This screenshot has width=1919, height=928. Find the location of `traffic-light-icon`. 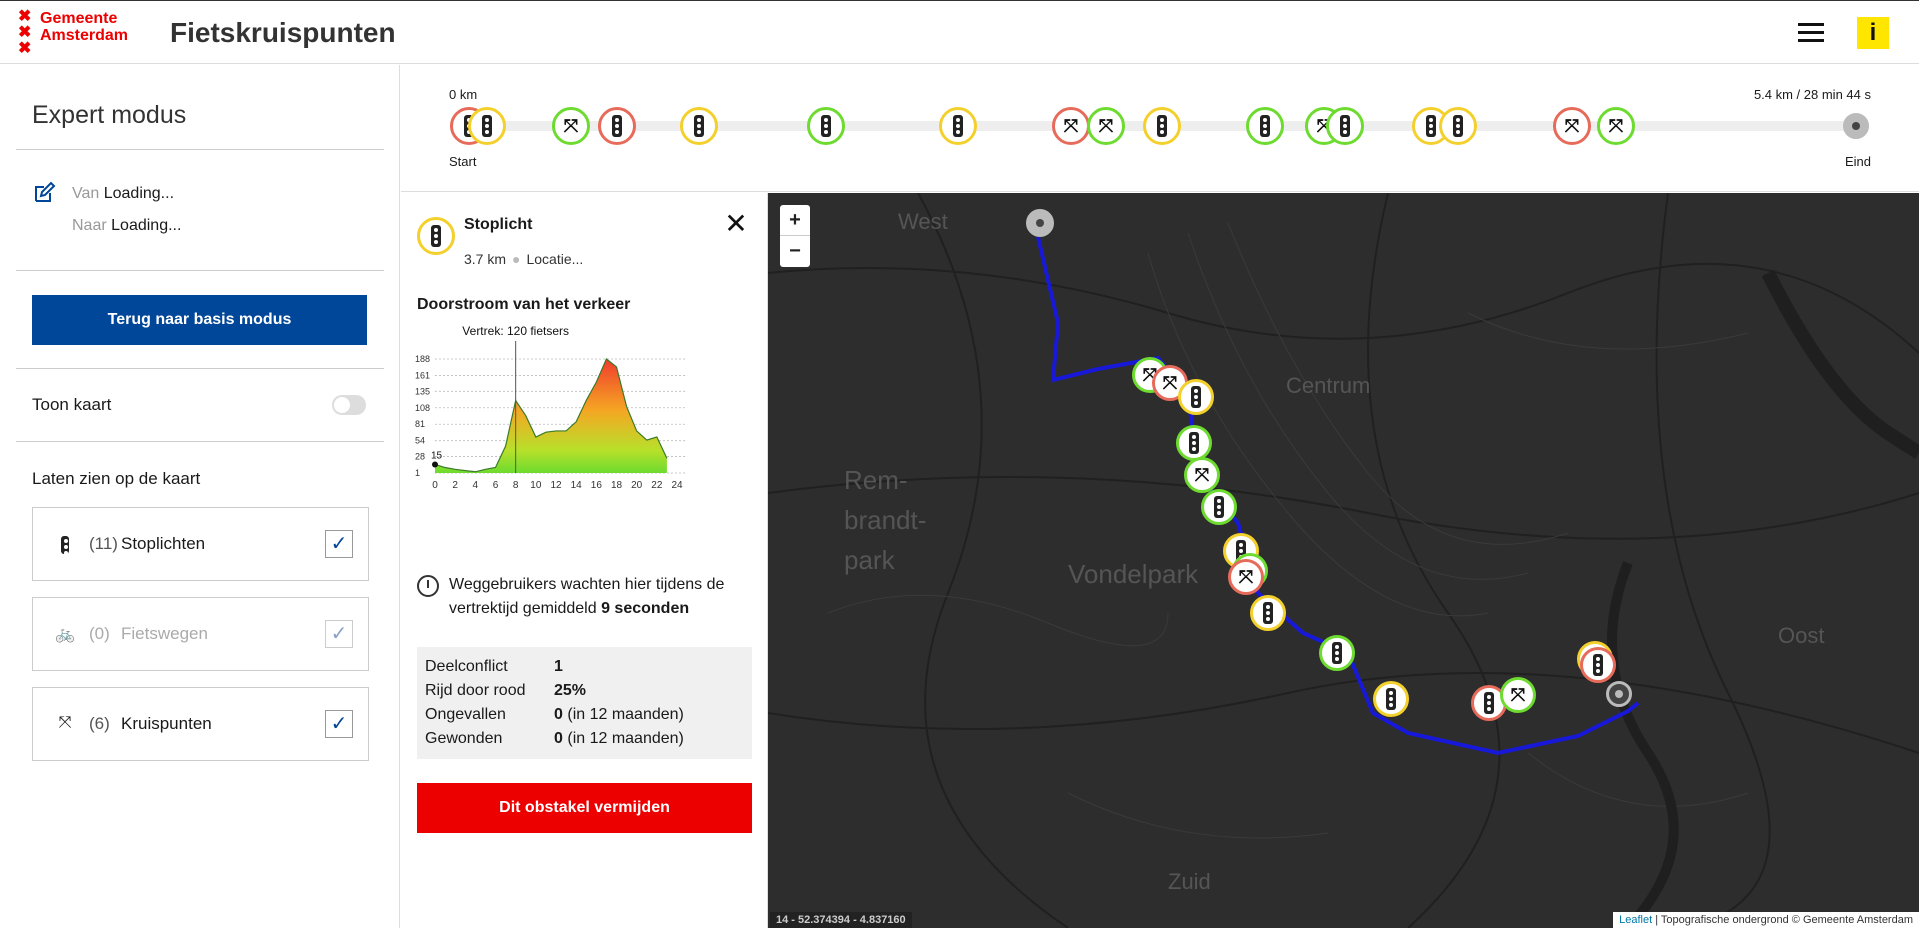

traffic-light-icon is located at coordinates (65, 545).